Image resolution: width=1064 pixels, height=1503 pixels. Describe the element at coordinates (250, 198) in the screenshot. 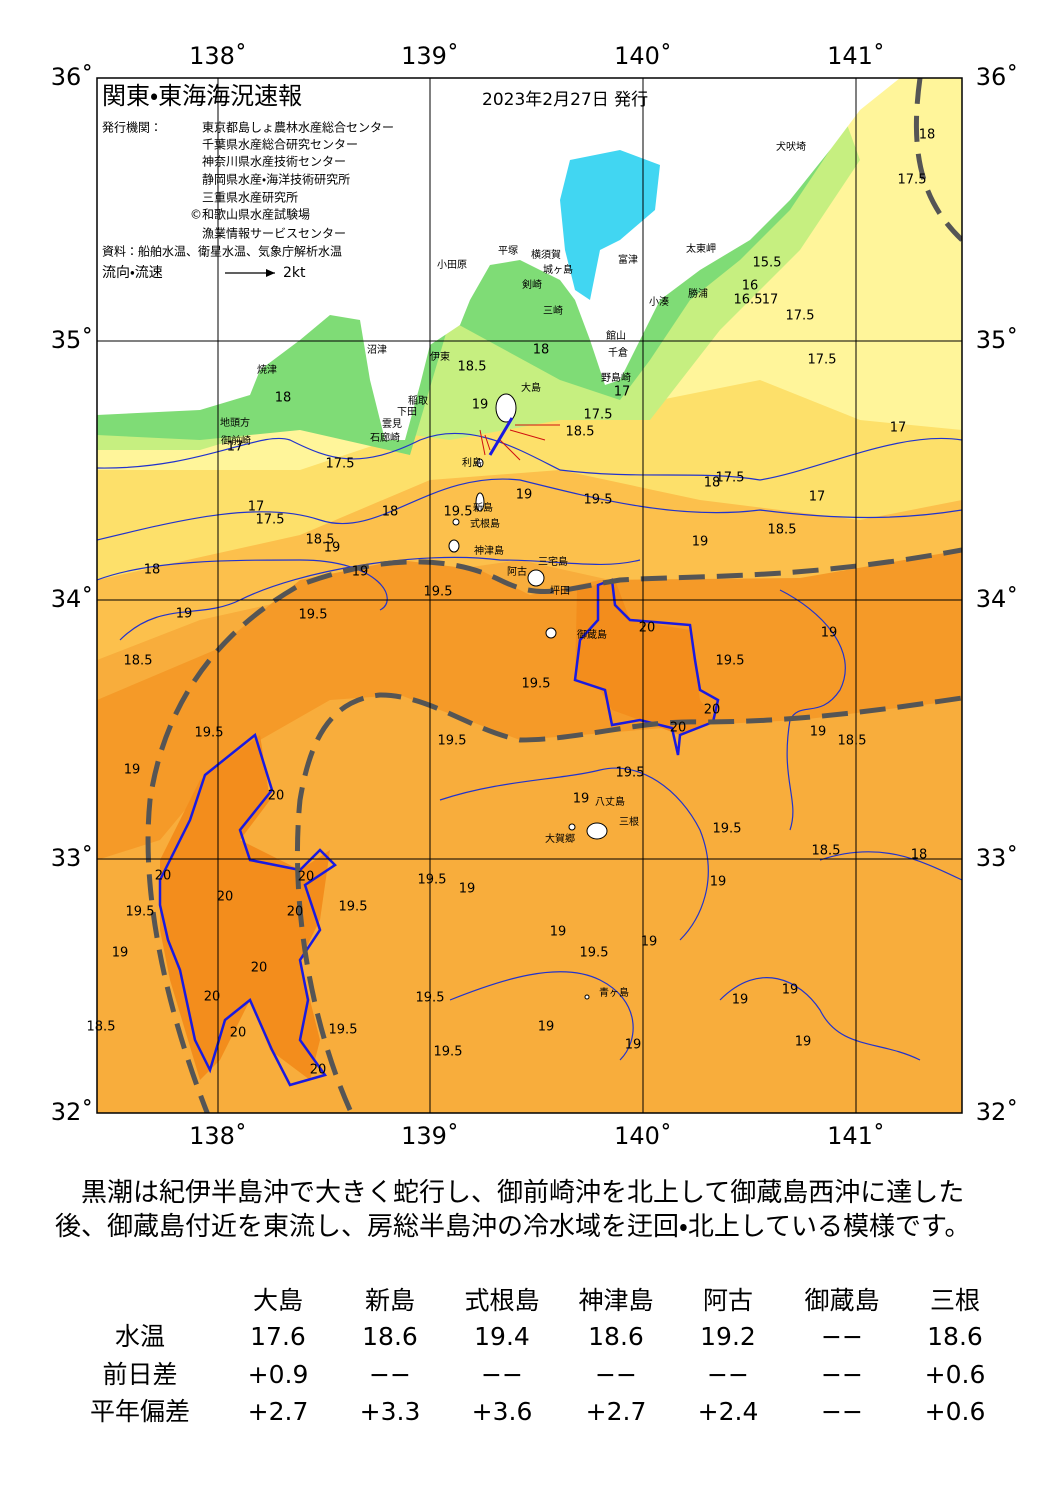

I see `issuer: 三重県水産研究所` at that location.